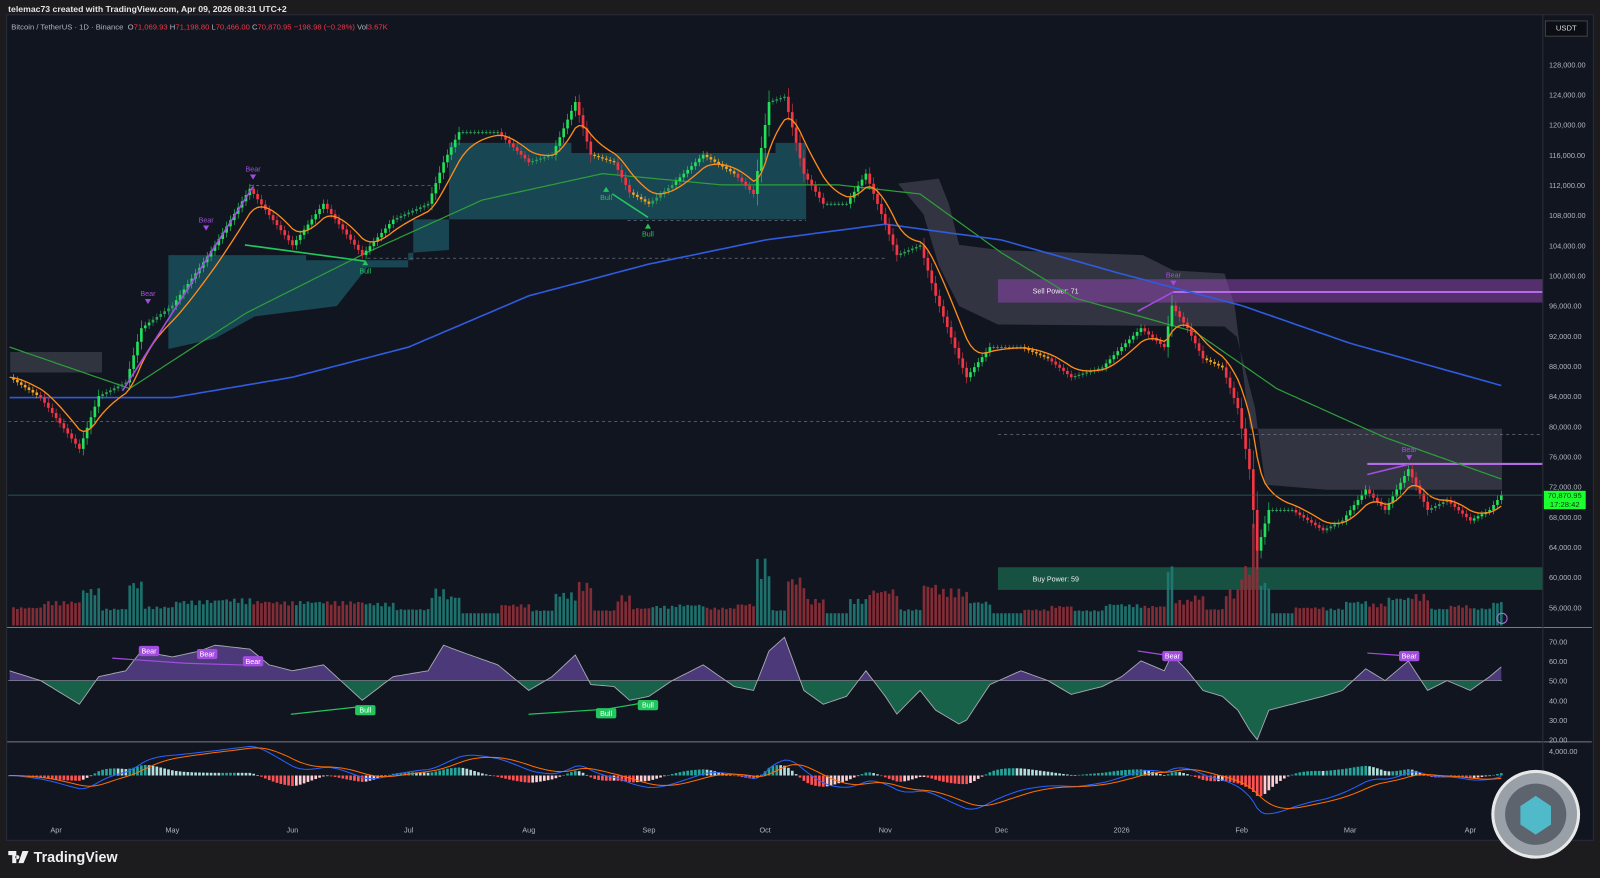 This screenshot has width=1600, height=878. I want to click on date-tick: Dec, so click(1001, 830).